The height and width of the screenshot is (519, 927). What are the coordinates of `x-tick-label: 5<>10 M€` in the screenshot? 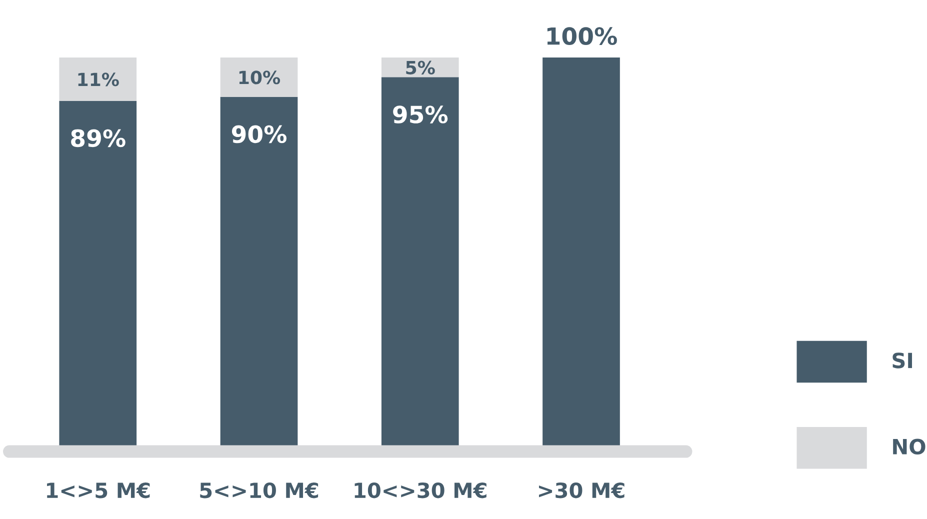 It's located at (259, 490).